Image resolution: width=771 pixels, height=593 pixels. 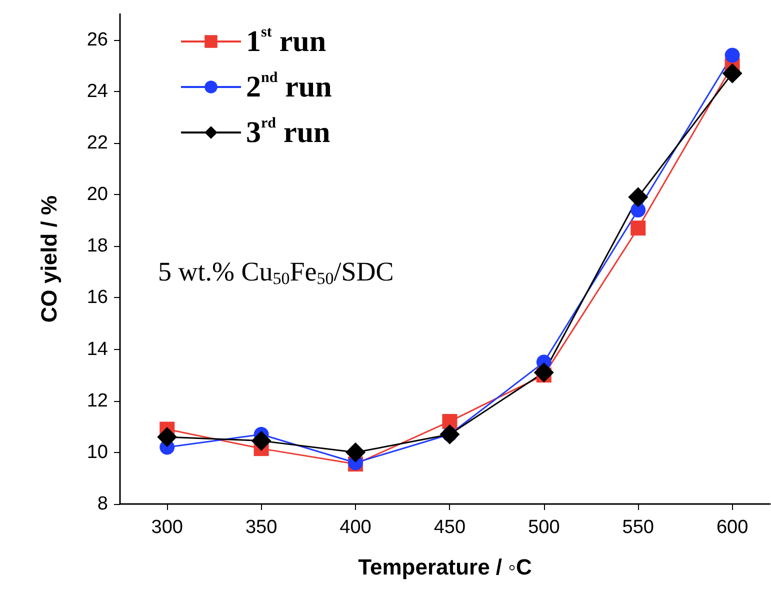 I want to click on x-tick-label: 550, so click(x=638, y=527).